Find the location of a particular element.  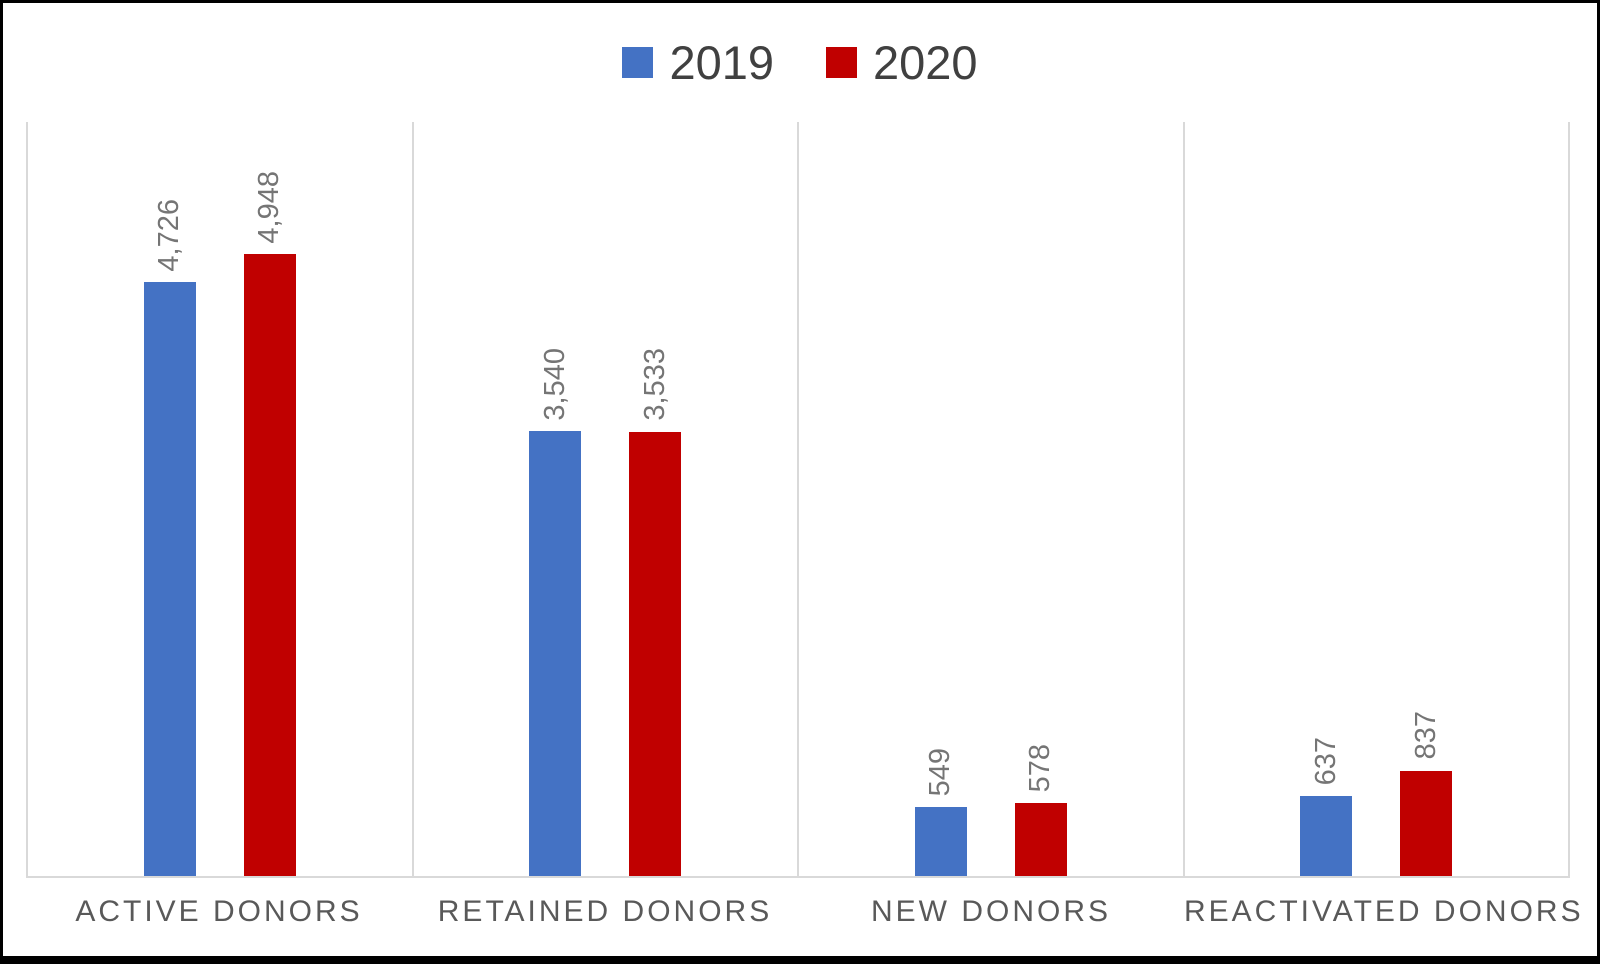

category-label: ACTIVE DONORS is located at coordinates (219, 911).